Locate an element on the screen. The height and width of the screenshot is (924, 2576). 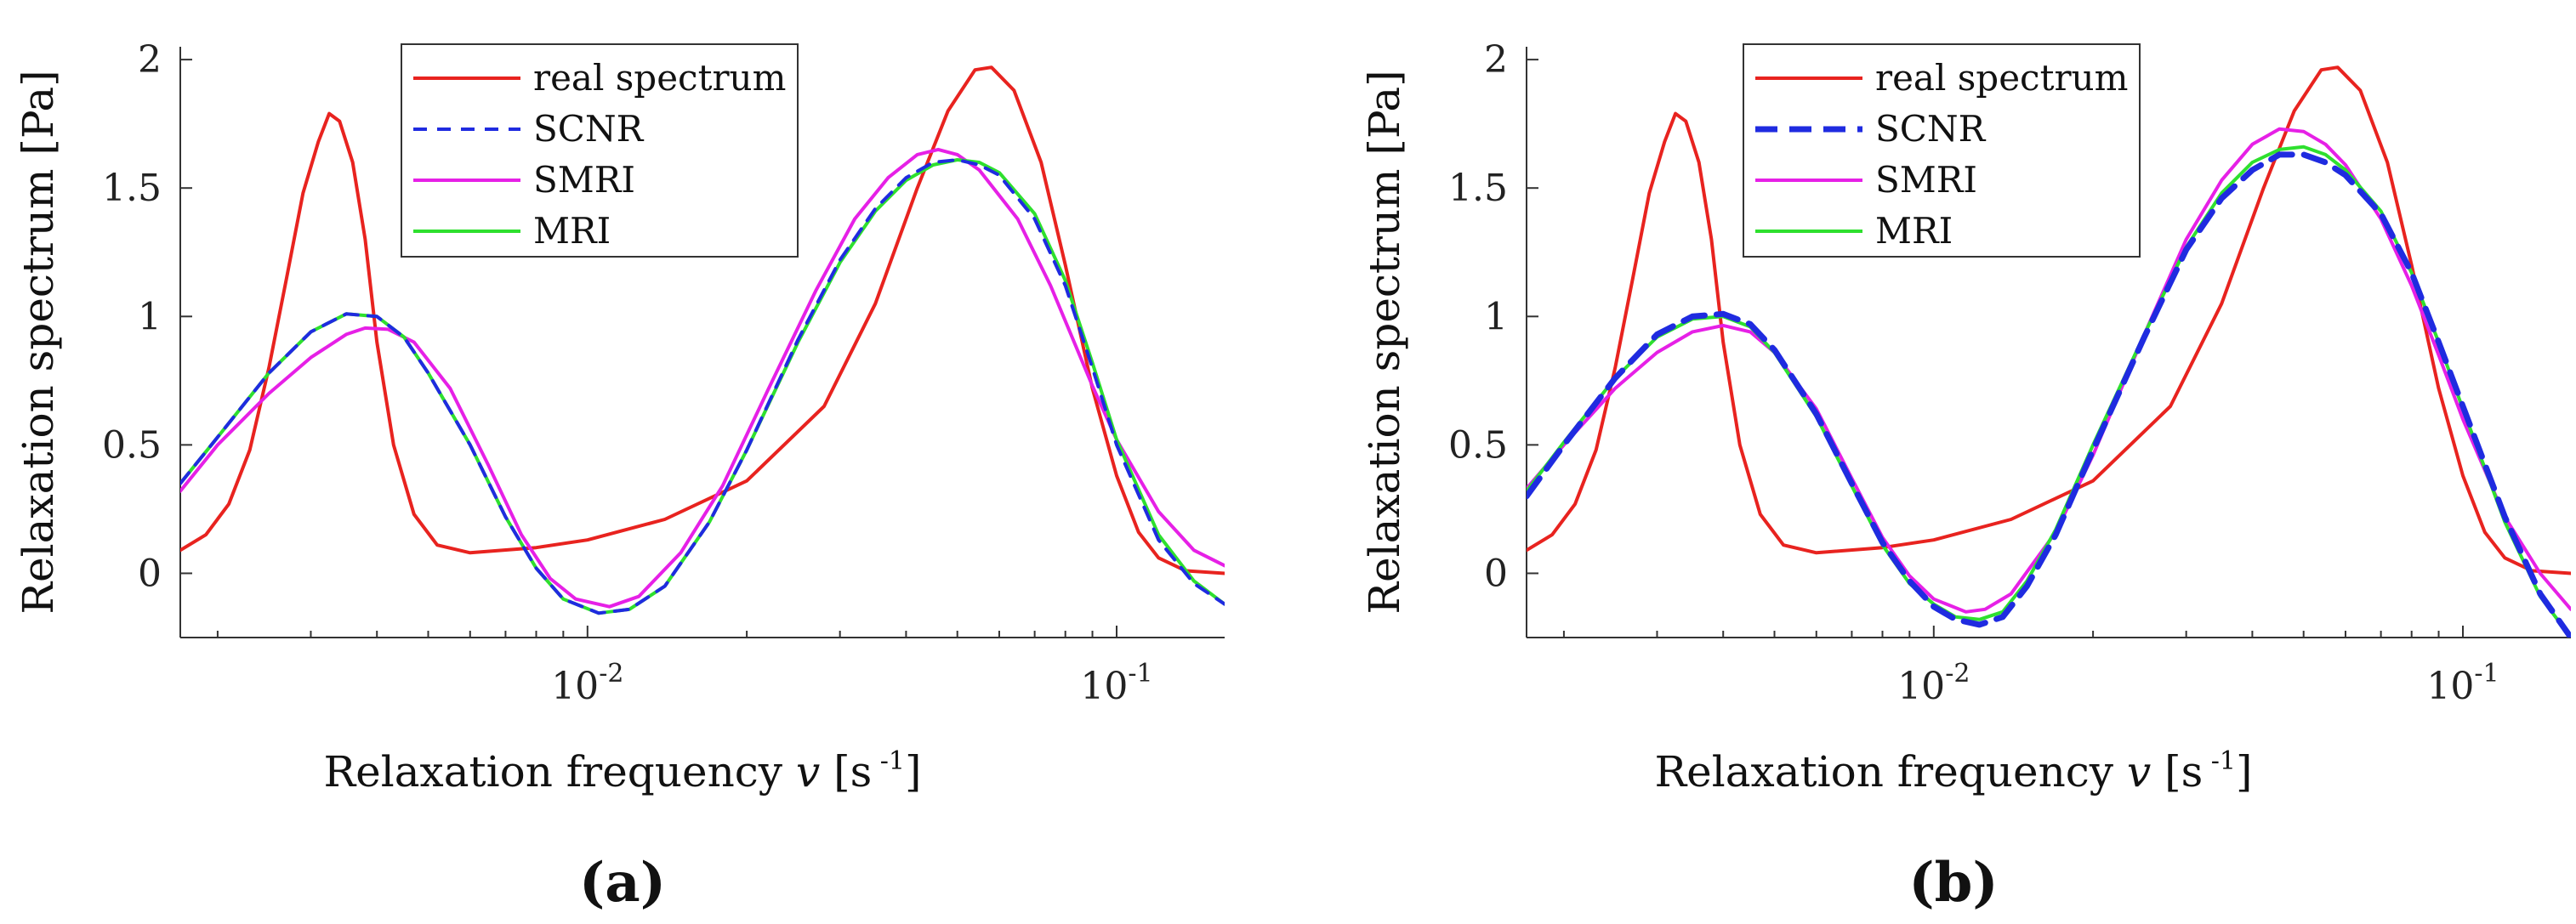
panel-label: (a) is located at coordinates (622, 883).